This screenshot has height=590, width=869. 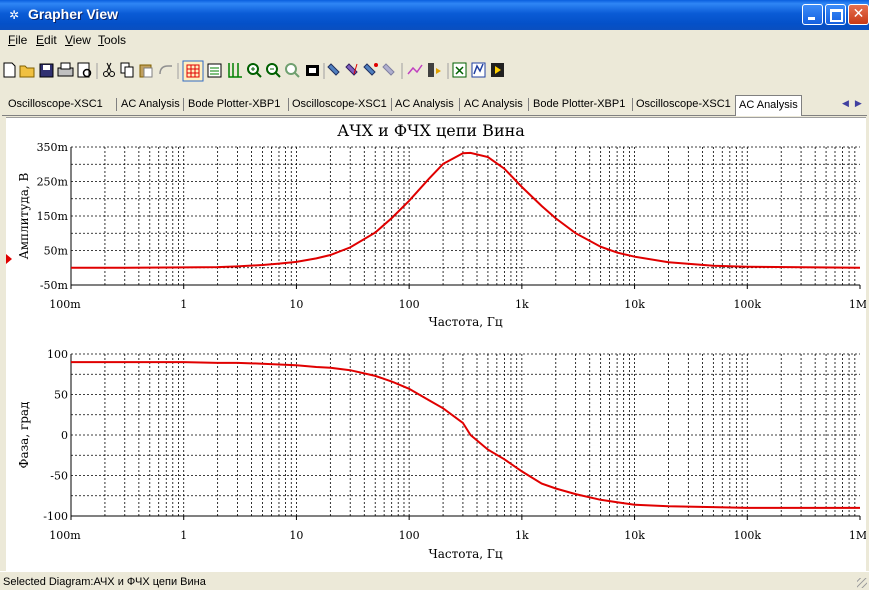 What do you see at coordinates (388, 69) in the screenshot?
I see `clear-marks-icon` at bounding box center [388, 69].